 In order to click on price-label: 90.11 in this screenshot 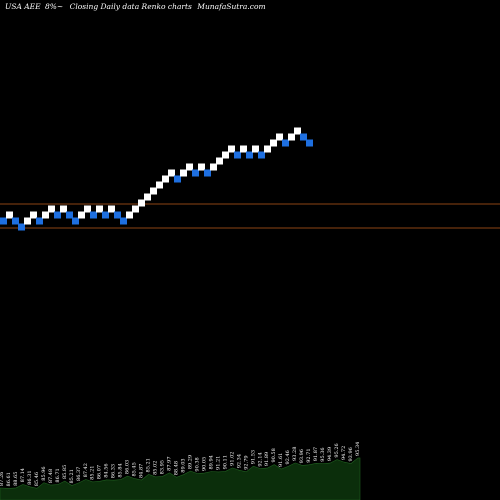, I will do `click(225, 462)`.